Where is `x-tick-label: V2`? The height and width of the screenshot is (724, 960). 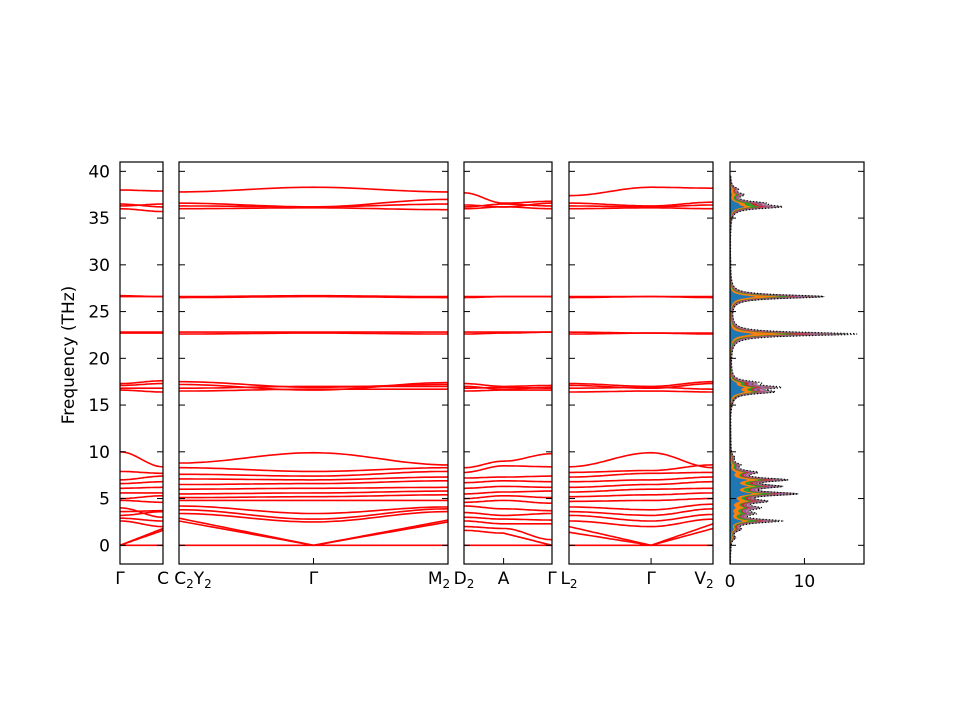
x-tick-label: V2 is located at coordinates (703, 580).